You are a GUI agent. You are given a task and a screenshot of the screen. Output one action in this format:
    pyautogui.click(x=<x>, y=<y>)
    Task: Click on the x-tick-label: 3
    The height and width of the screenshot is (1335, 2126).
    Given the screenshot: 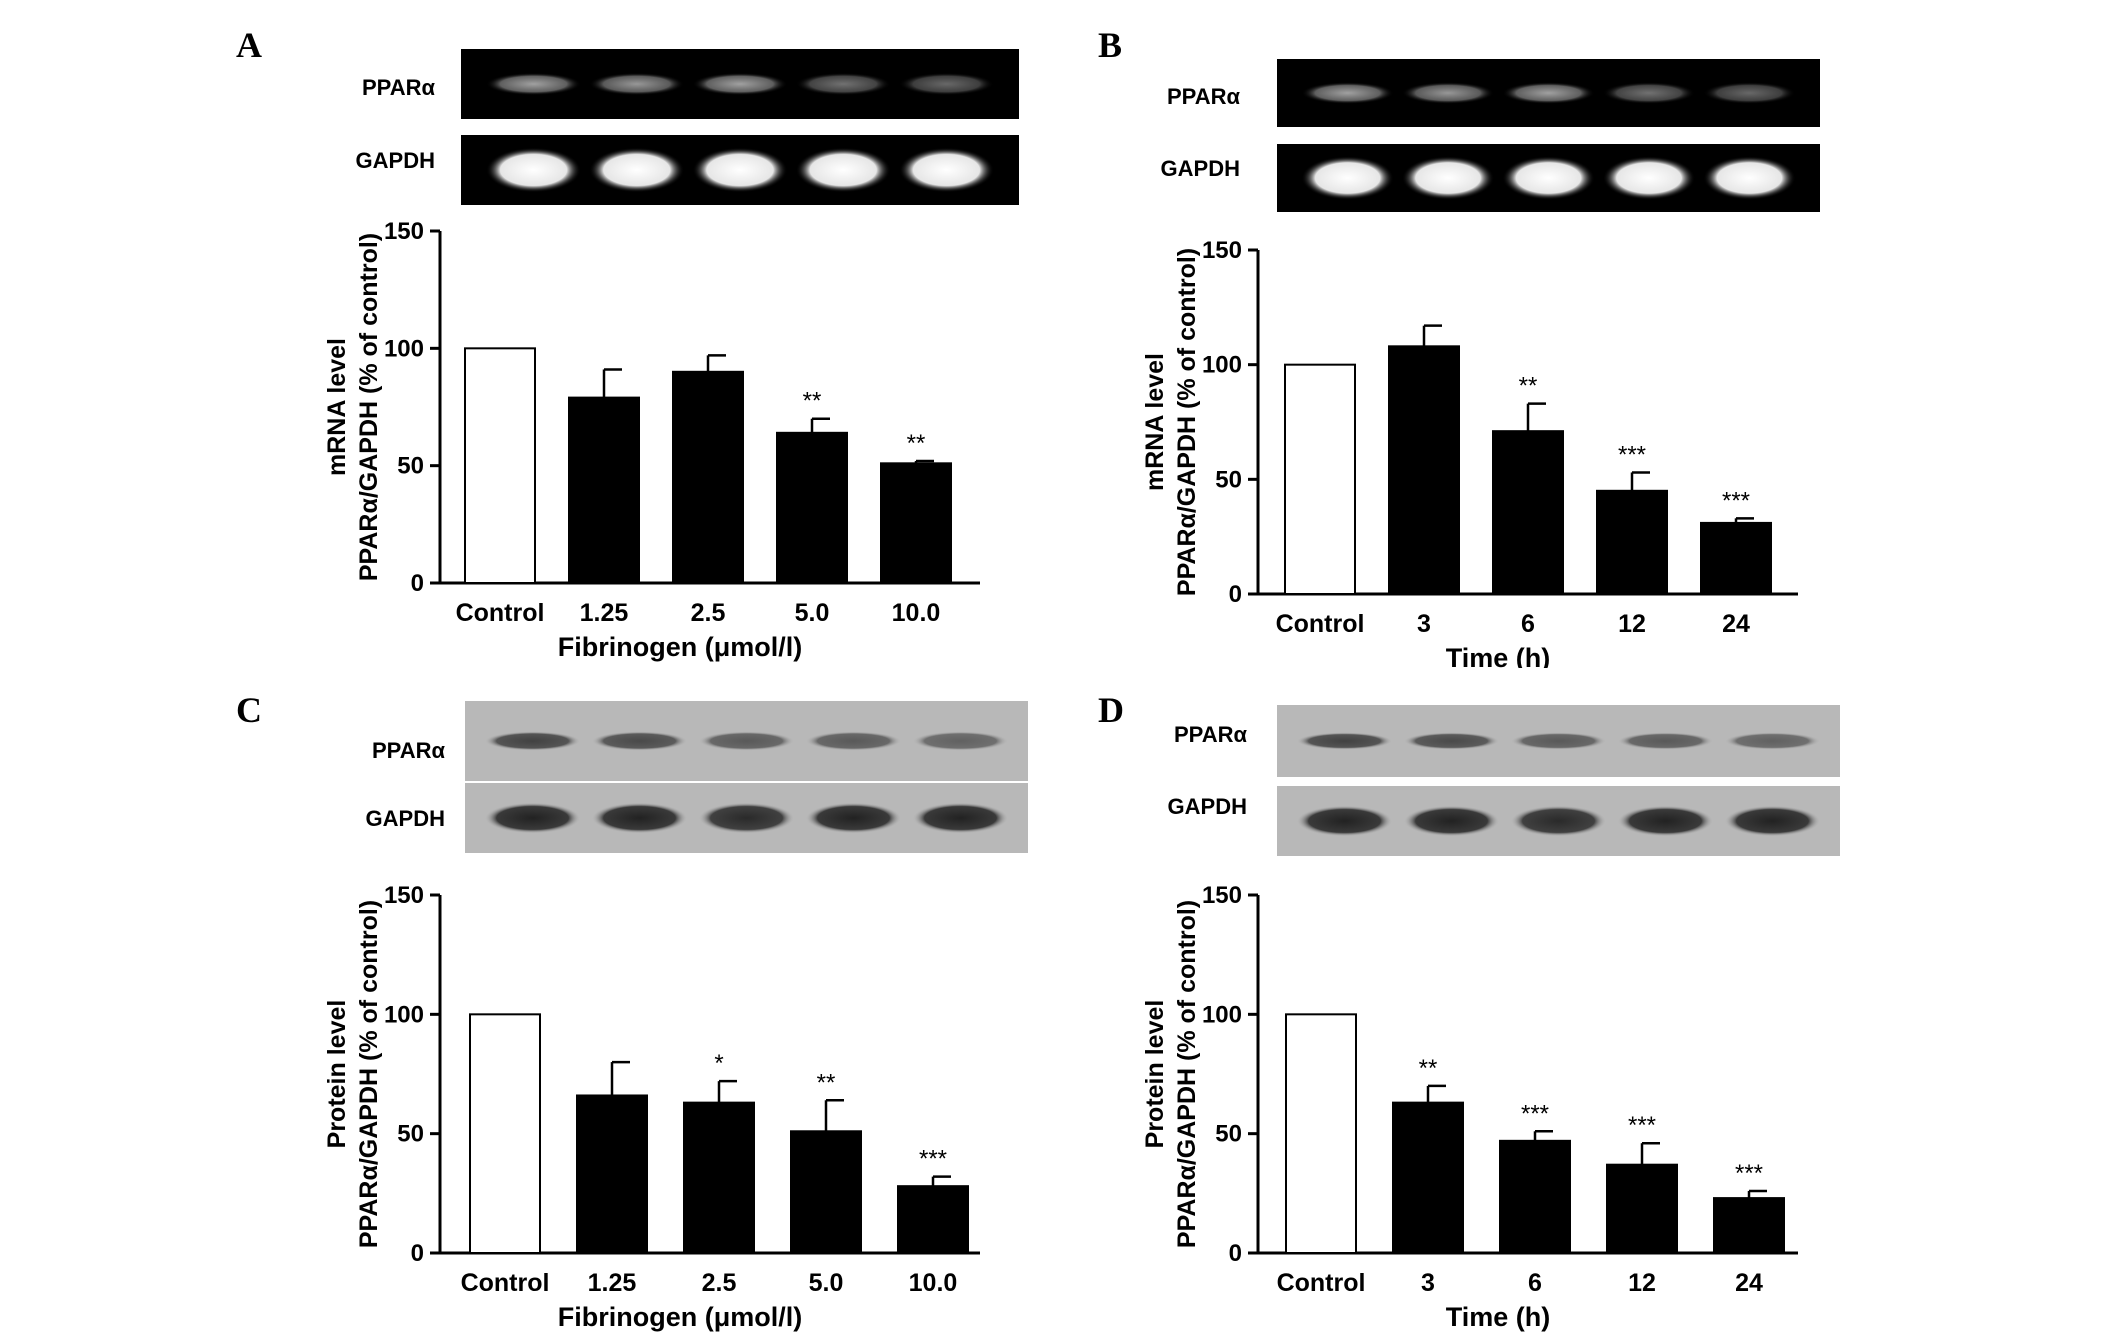 What is the action you would take?
    pyautogui.click(x=1424, y=624)
    